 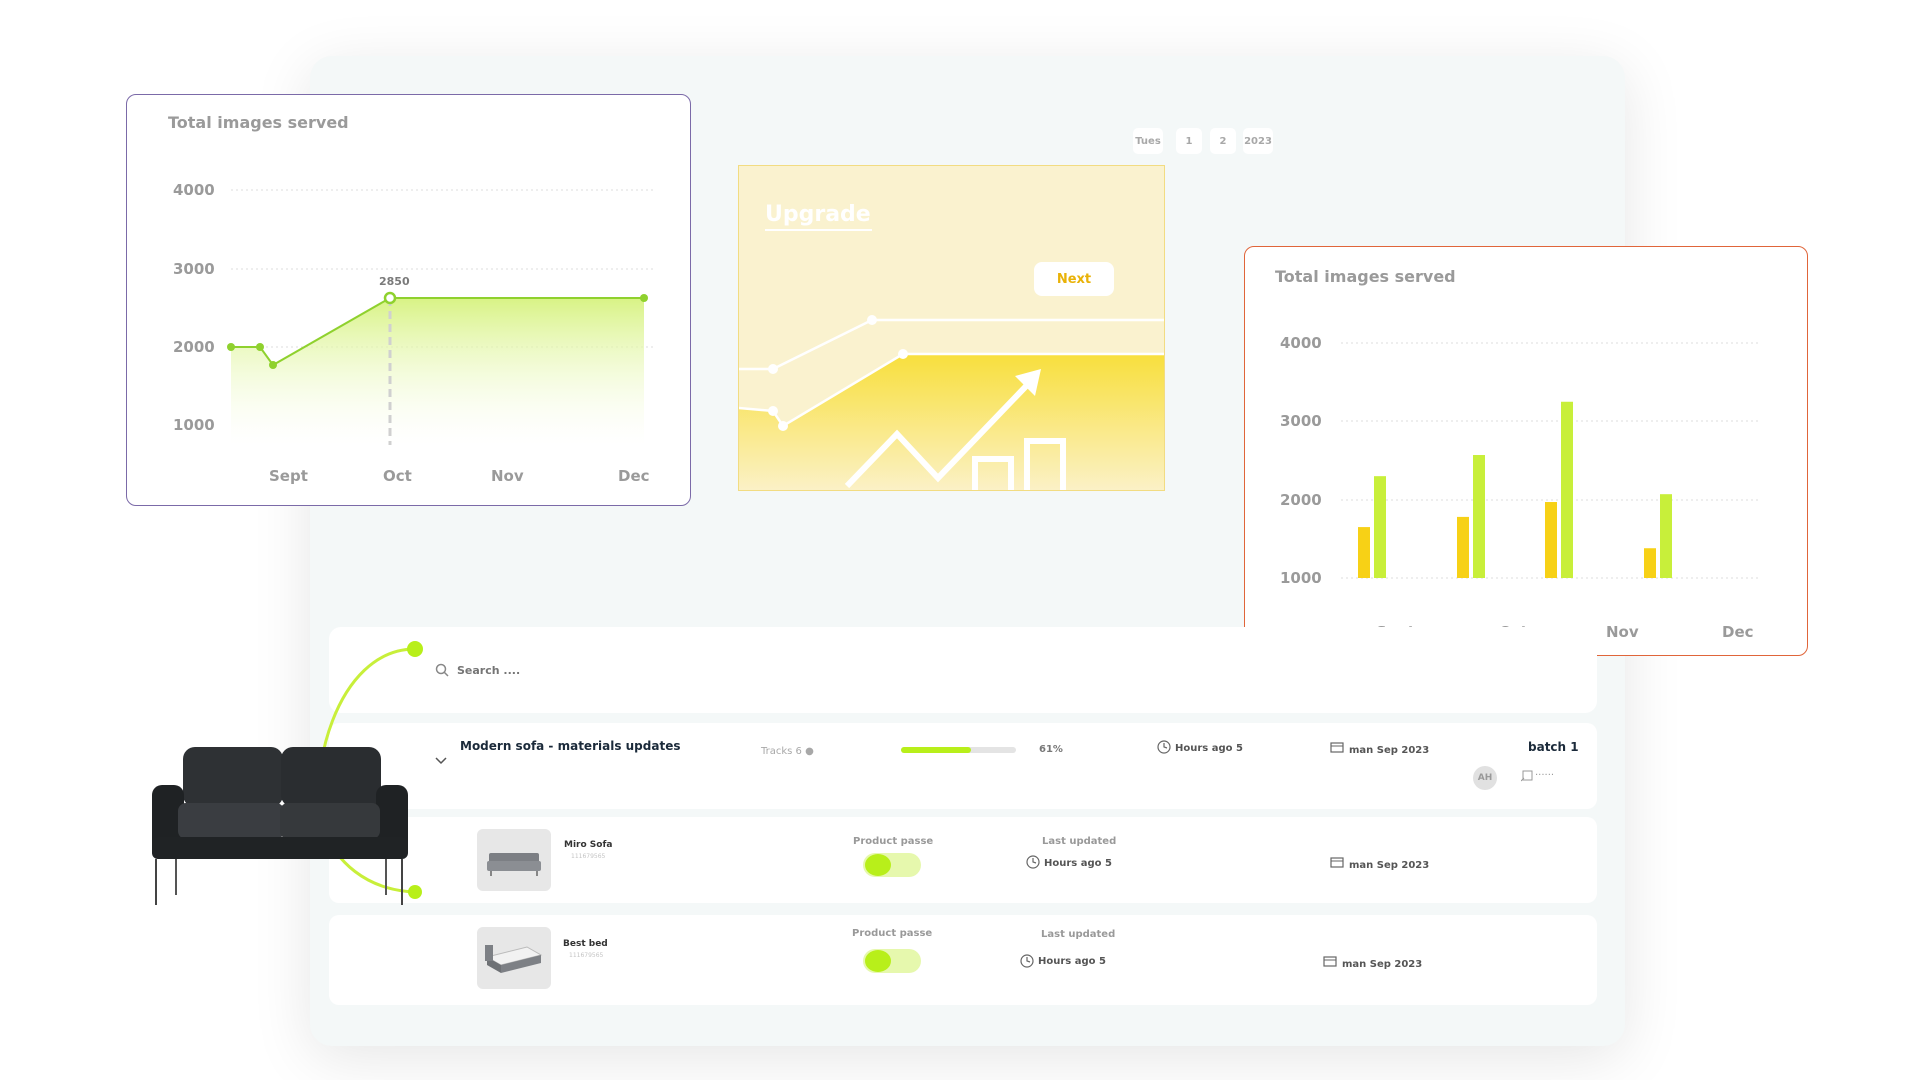 I want to click on growth-arrow-icon, so click(x=938, y=434).